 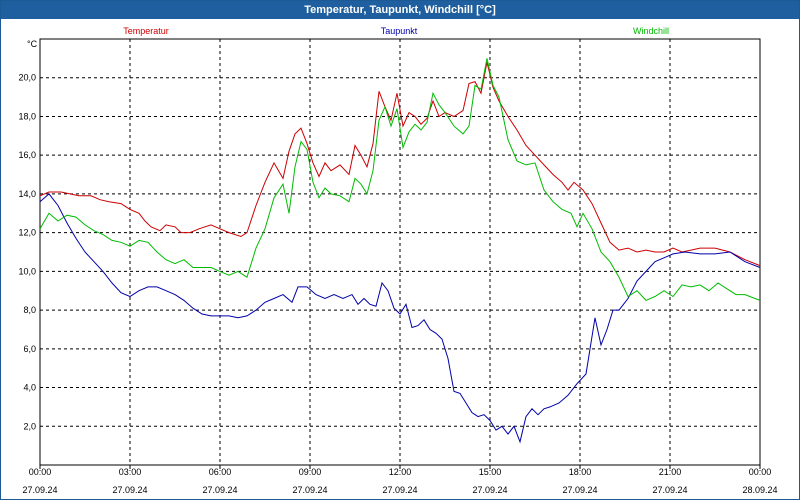 What do you see at coordinates (310, 472) in the screenshot?
I see `x-tick-time: 09:00` at bounding box center [310, 472].